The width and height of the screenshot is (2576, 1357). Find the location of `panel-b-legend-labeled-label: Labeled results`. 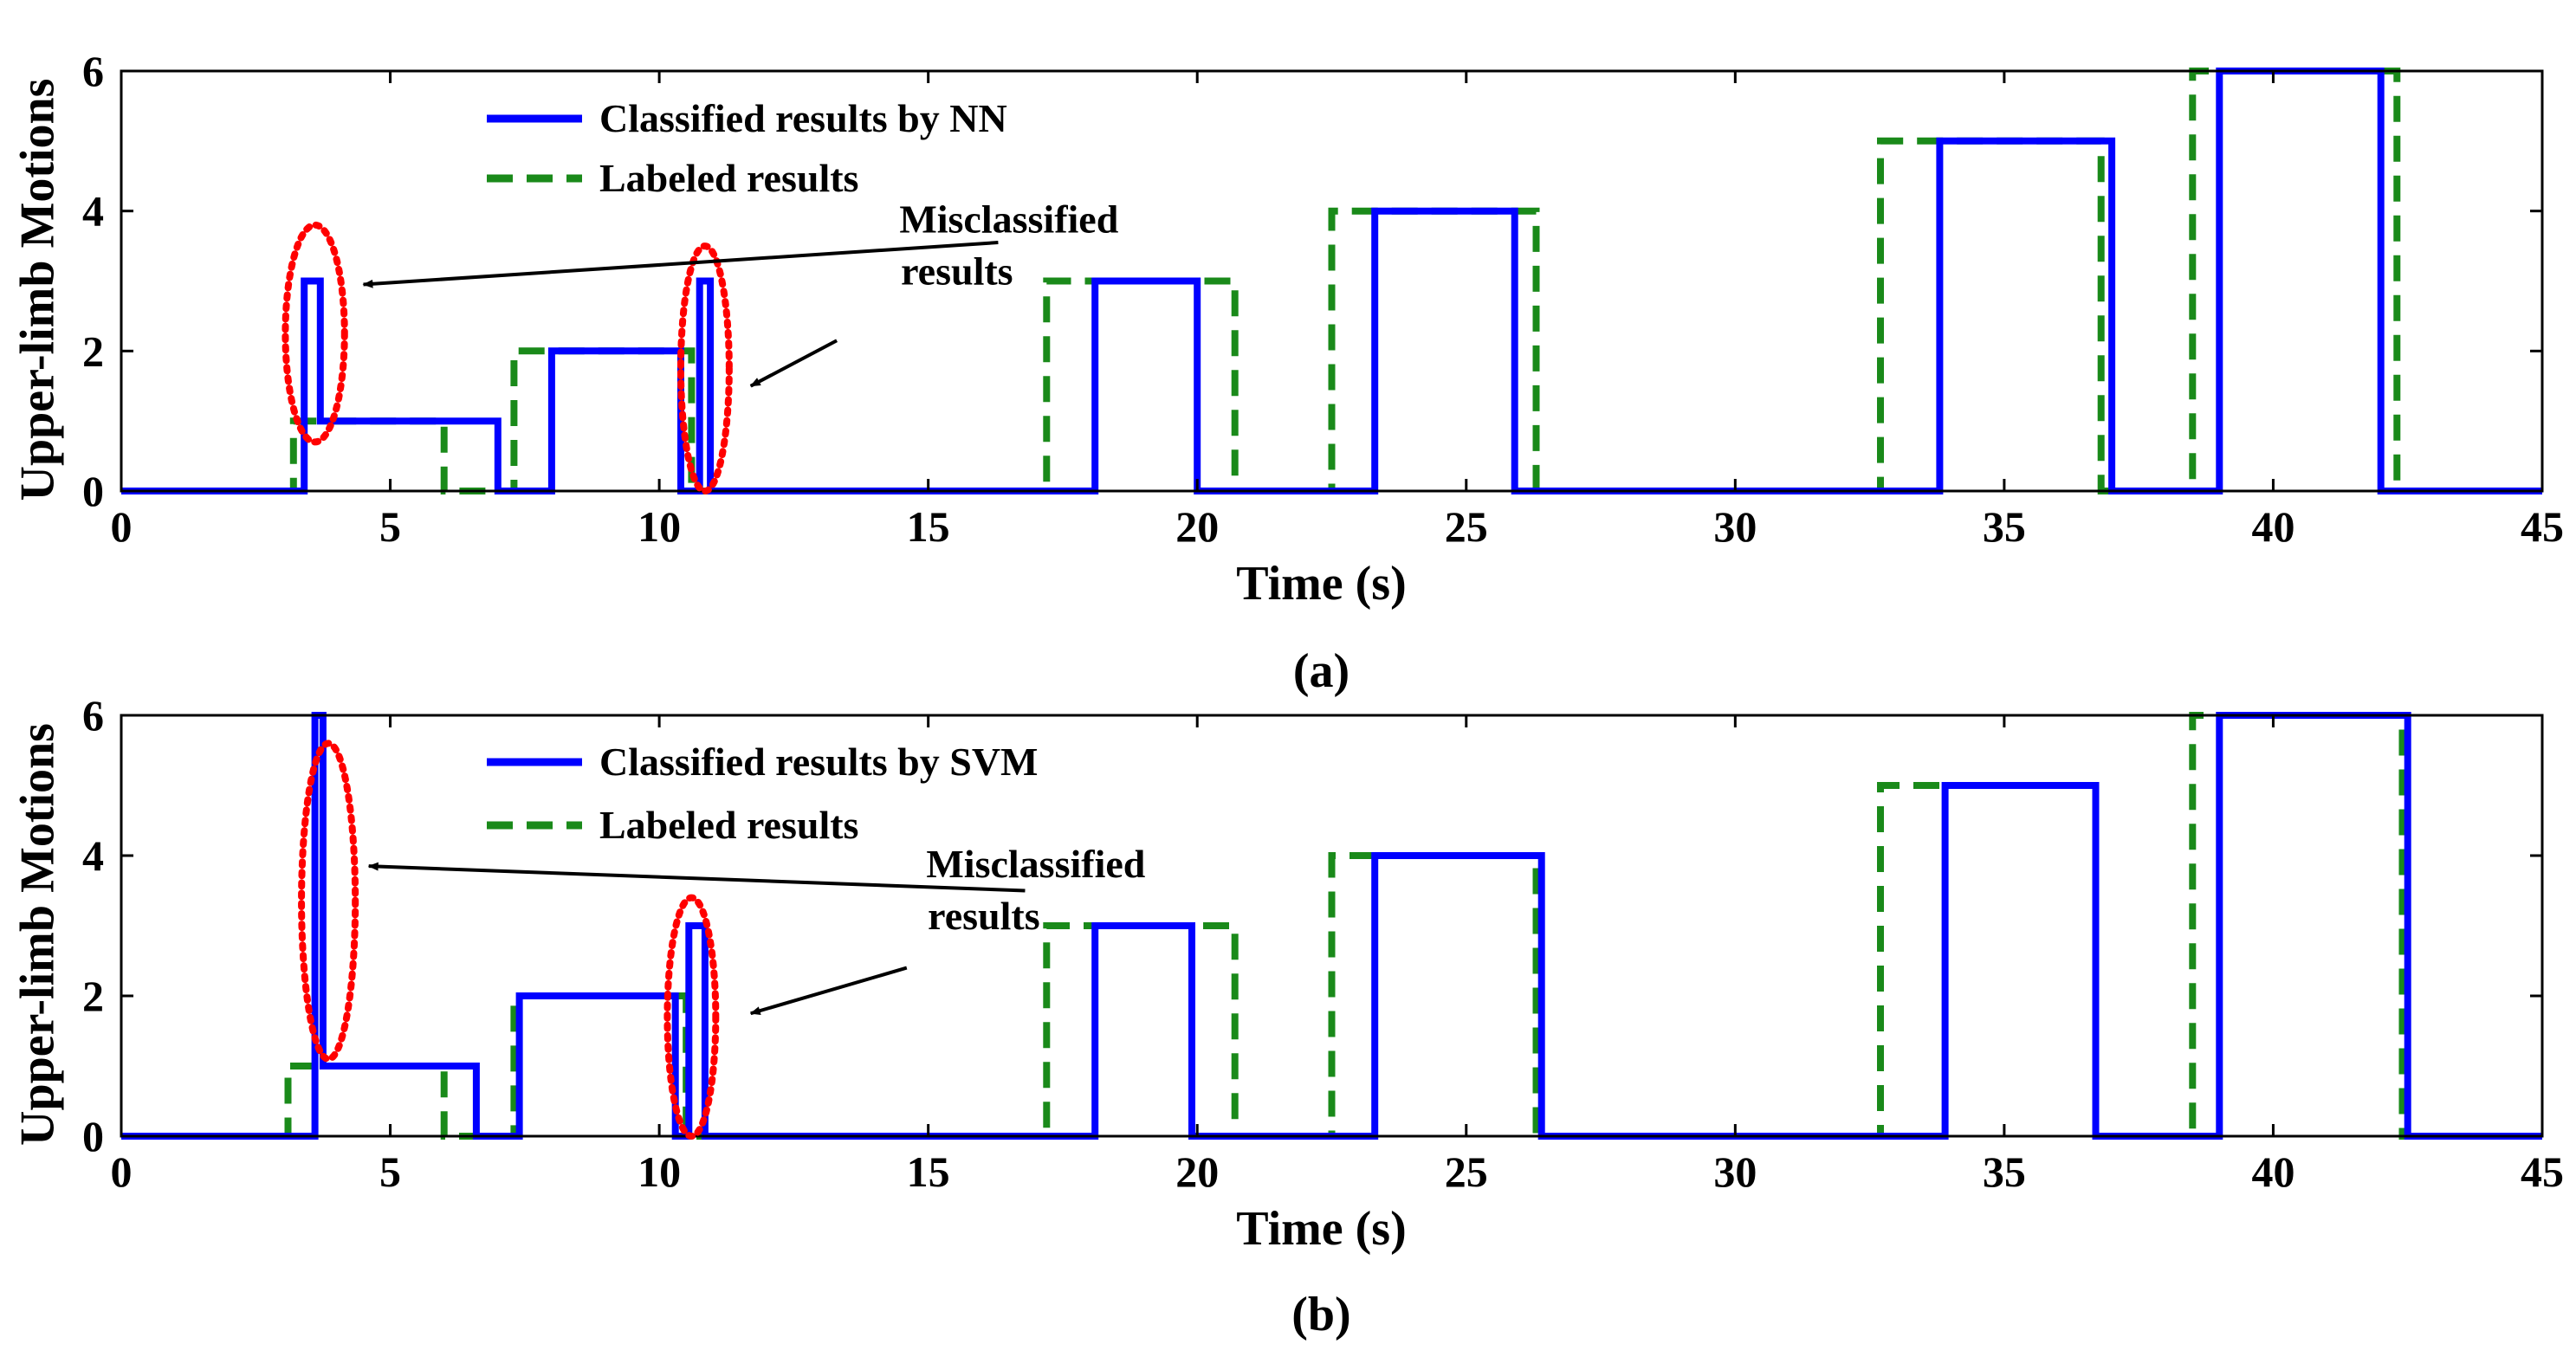

panel-b-legend-labeled-label: Labeled results is located at coordinates (728, 825).